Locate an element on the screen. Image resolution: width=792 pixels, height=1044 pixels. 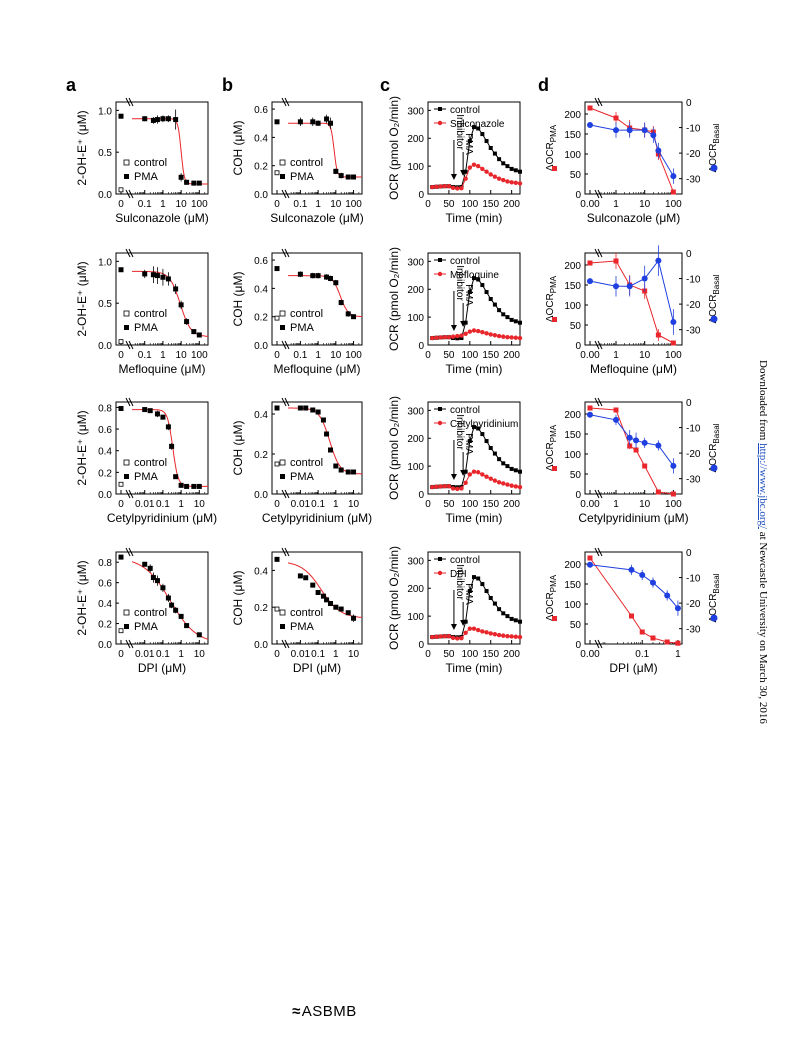
inhibitor-label: Inhibitor is located at coordinates (459, 132).